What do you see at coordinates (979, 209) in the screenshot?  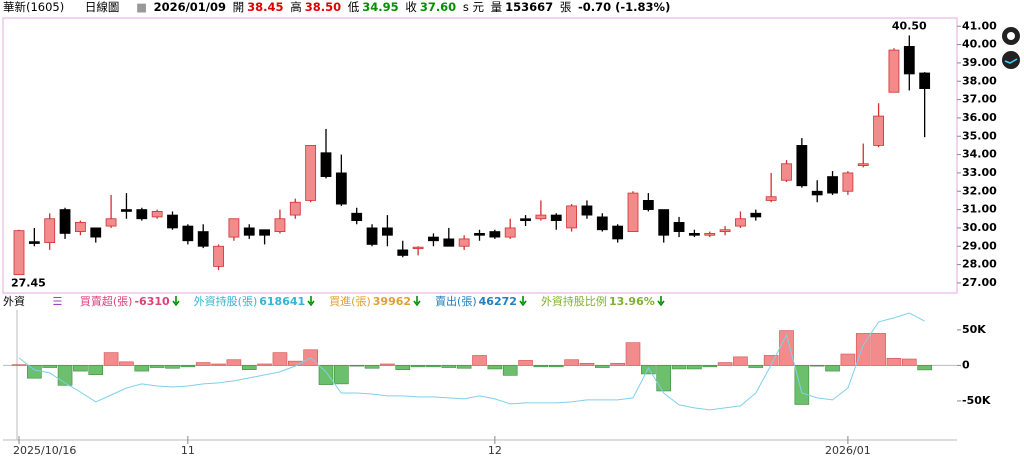 I see `y-tick-label: 31.00` at bounding box center [979, 209].